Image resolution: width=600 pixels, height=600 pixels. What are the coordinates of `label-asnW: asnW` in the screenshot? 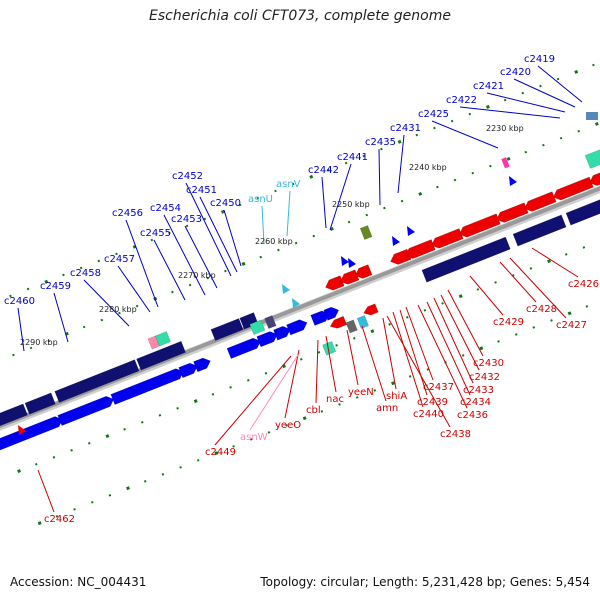 It's located at (254, 437).